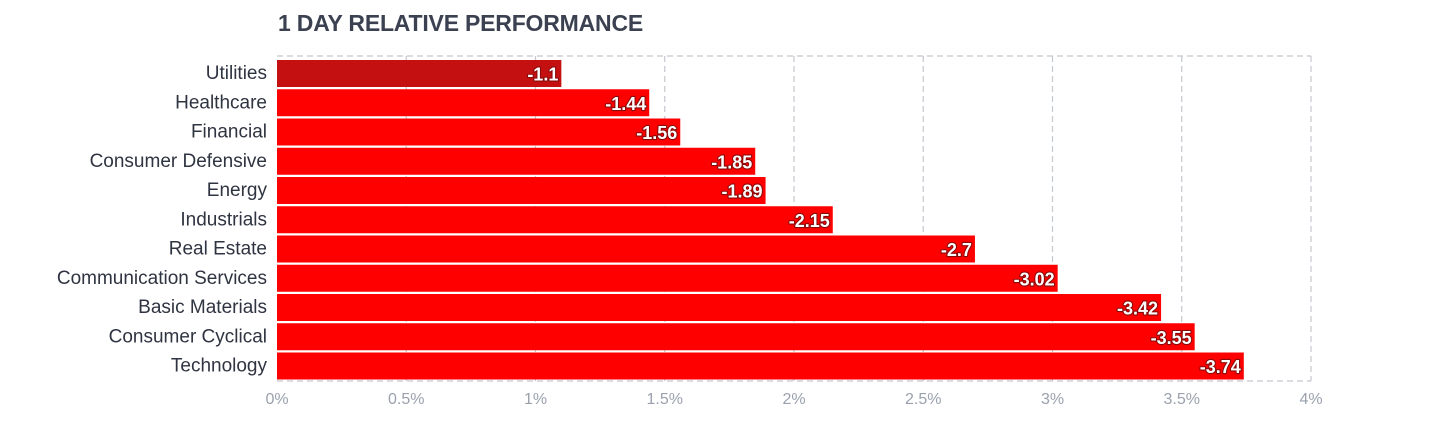  What do you see at coordinates (219, 366) in the screenshot?
I see `category-label-11: Technology` at bounding box center [219, 366].